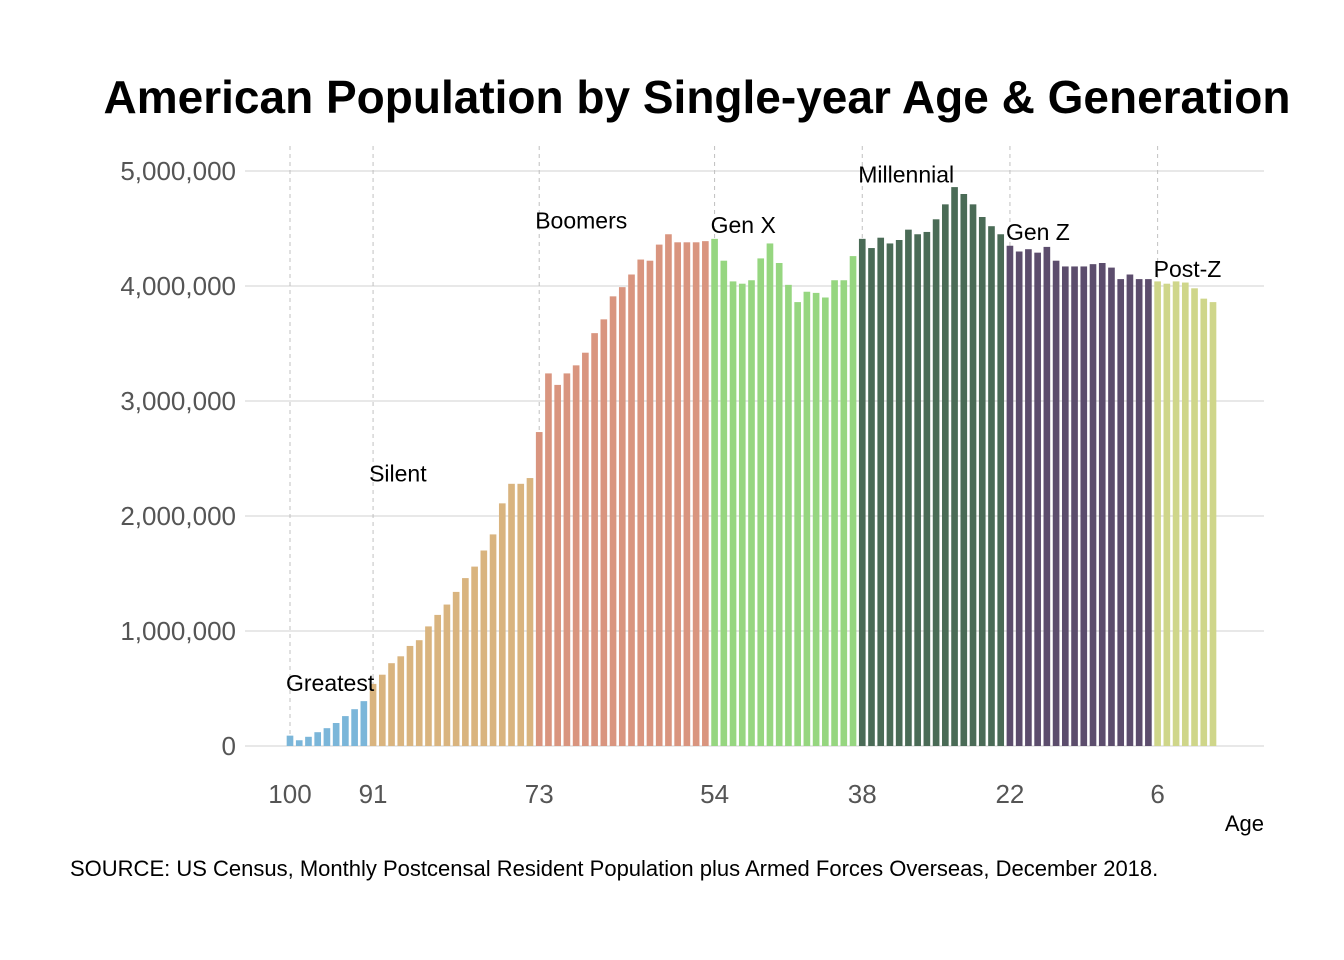 Image resolution: width=1344 pixels, height=960 pixels. What do you see at coordinates (178, 401) in the screenshot?
I see `y-tick-label: 3,000,000` at bounding box center [178, 401].